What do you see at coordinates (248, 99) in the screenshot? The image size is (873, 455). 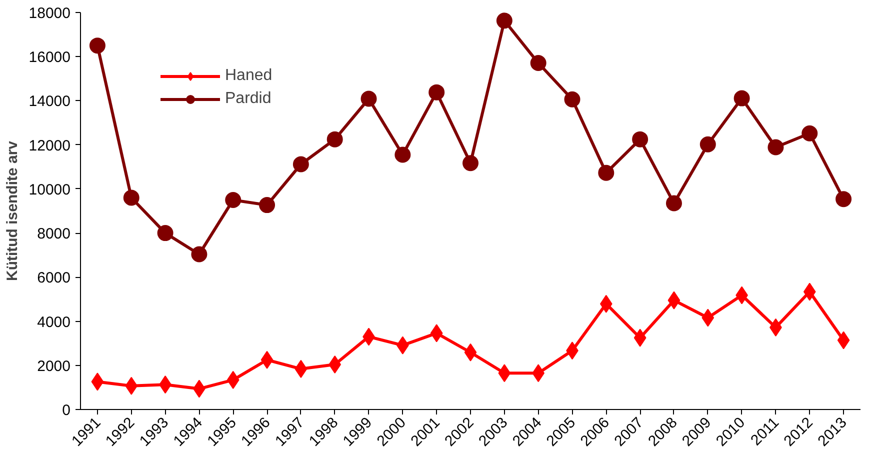 I see `legend-label: Pardid` at bounding box center [248, 99].